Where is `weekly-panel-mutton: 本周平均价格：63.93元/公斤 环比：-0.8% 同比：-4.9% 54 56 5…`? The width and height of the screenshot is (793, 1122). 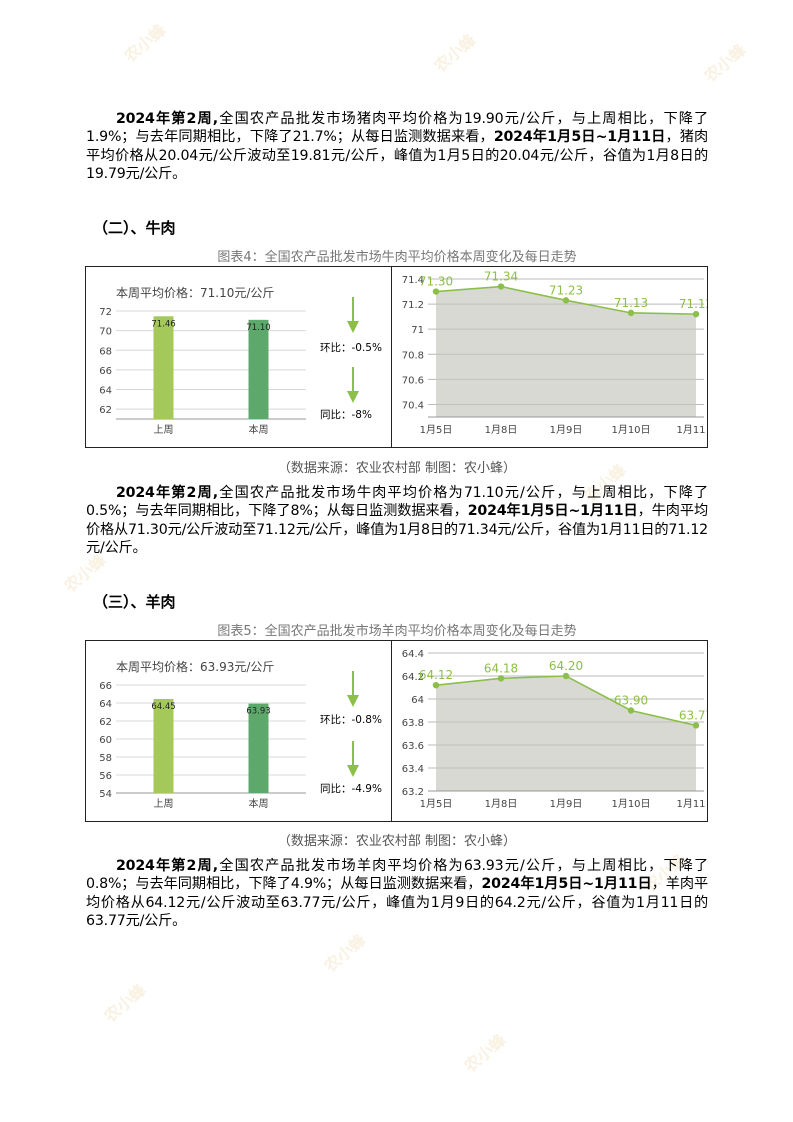
weekly-panel-mutton: 本周平均价格：63.93元/公斤 环比：-0.8% 同比：-4.9% 54 56 5… is located at coordinates (239, 731).